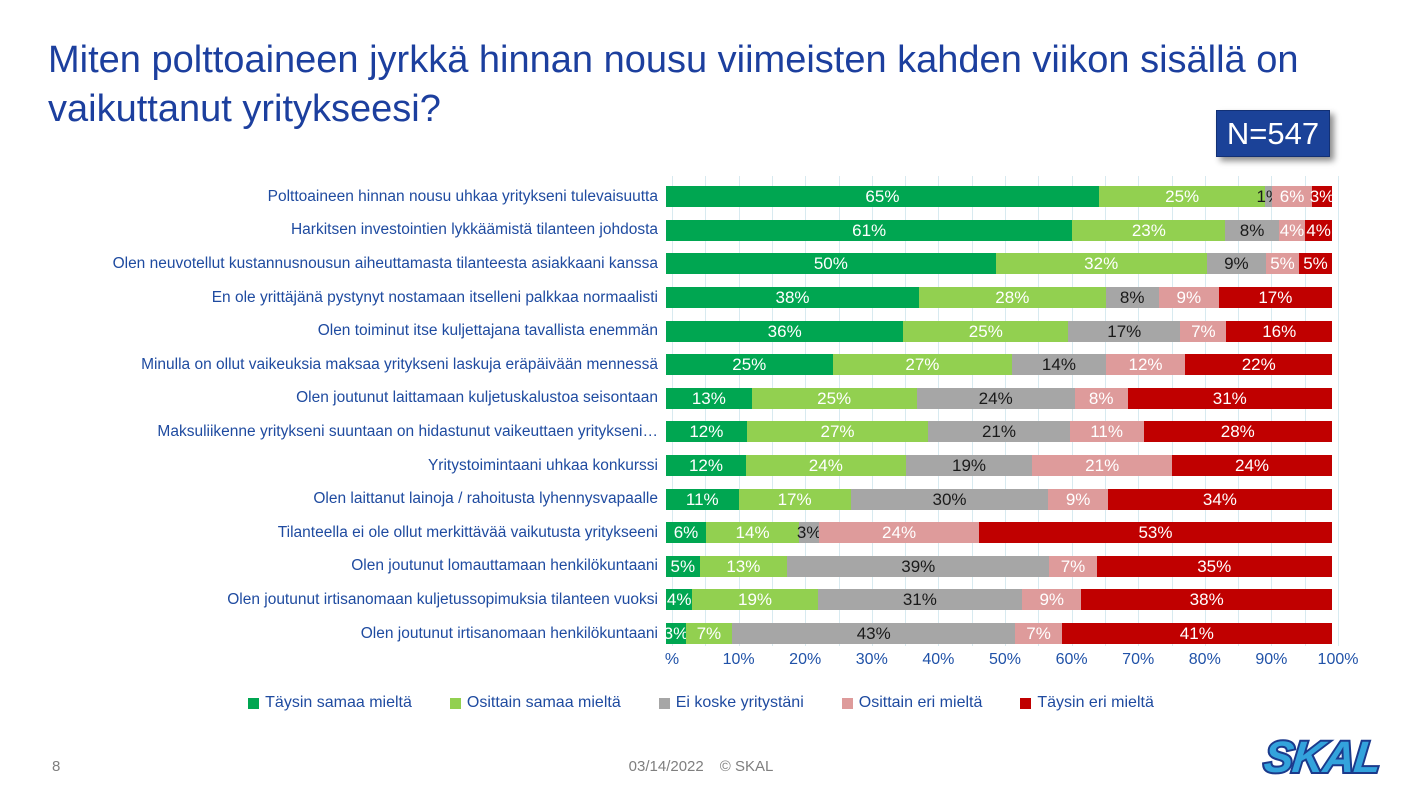 Image resolution: width=1402 pixels, height=801 pixels. I want to click on bar-segment: 17%, so click(1275, 298).